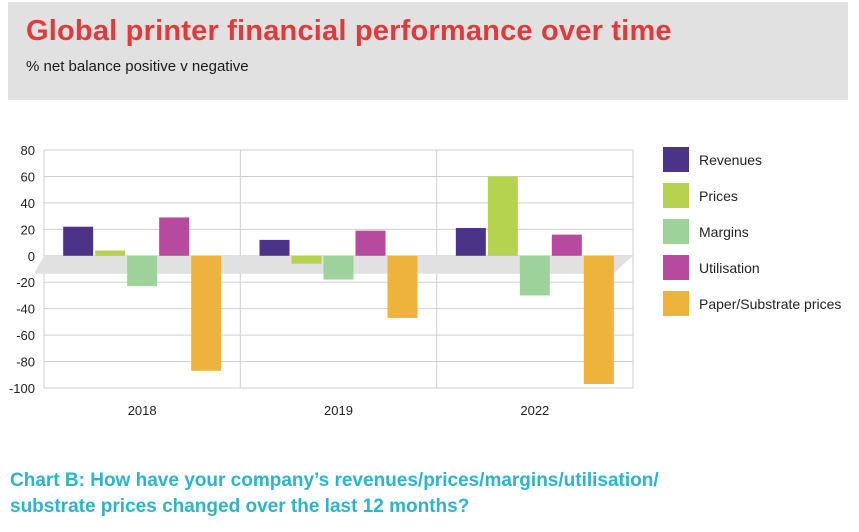 The height and width of the screenshot is (532, 859). What do you see at coordinates (110, 253) in the screenshot?
I see `bar-prices-2018` at bounding box center [110, 253].